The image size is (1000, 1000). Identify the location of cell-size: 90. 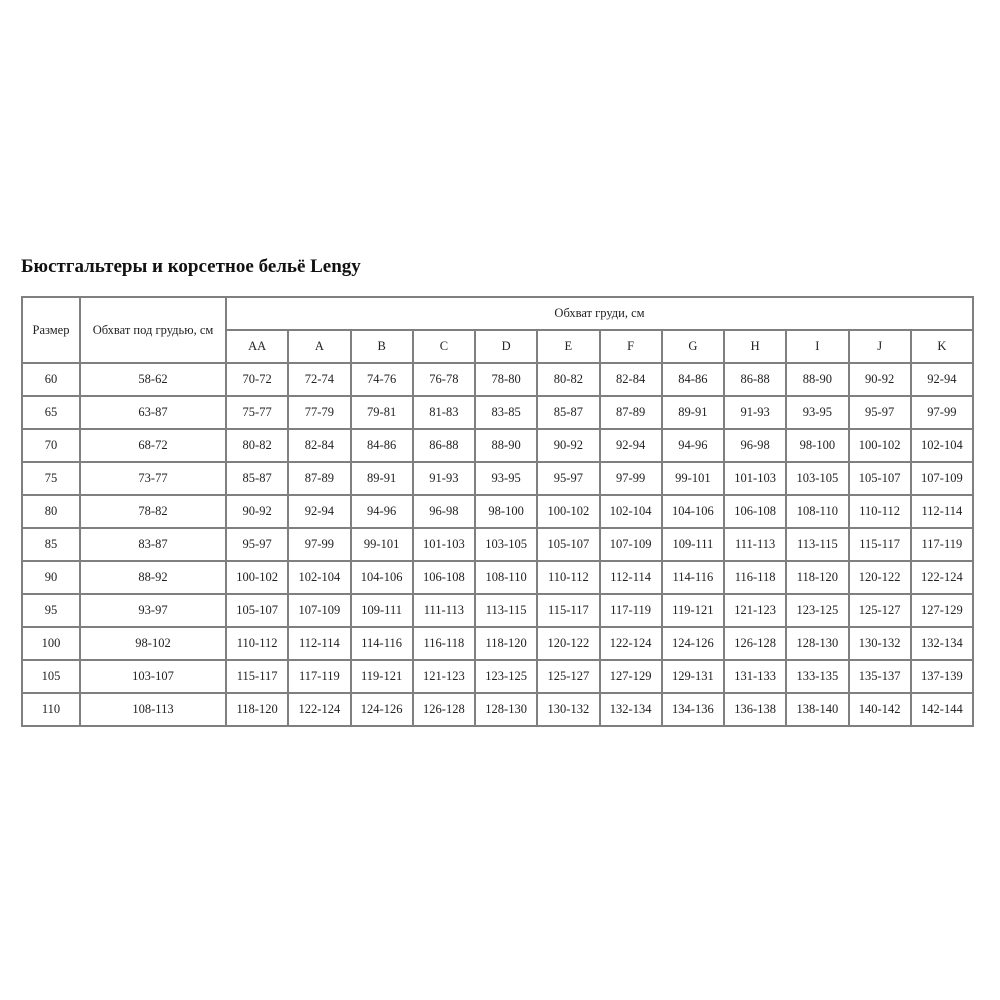
(51, 577).